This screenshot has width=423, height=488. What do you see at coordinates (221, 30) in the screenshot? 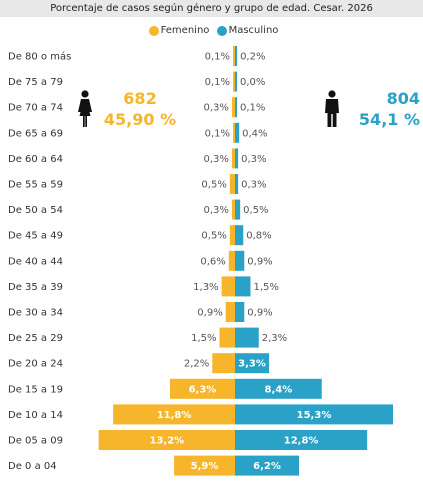
I see `legend-male-swatch` at bounding box center [221, 30].